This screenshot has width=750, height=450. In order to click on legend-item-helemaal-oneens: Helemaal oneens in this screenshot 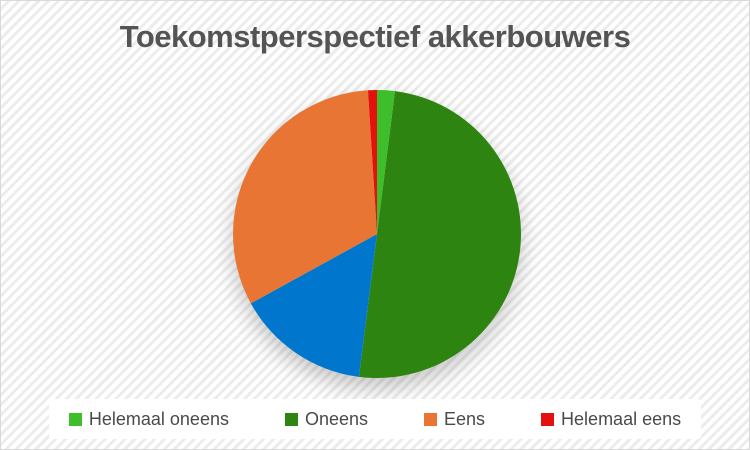, I will do `click(148, 419)`.